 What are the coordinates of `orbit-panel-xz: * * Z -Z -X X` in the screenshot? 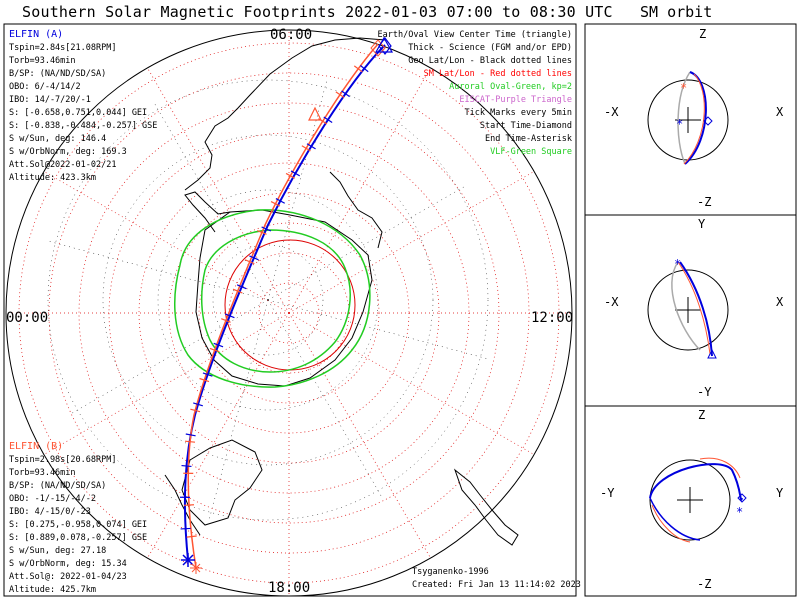 It's located at (694, 118).